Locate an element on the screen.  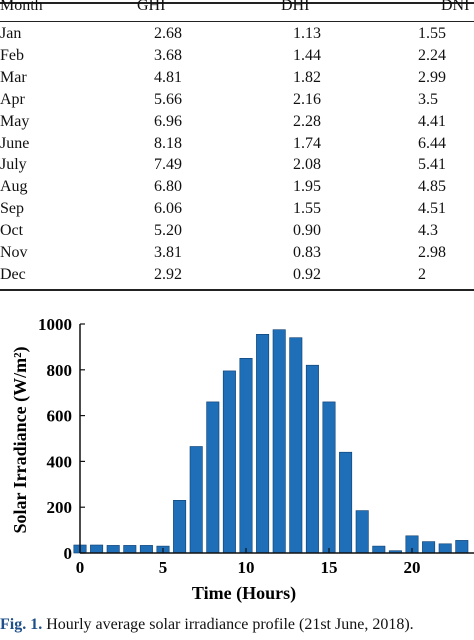
header-ghi: GHI is located at coordinates (151, 7).